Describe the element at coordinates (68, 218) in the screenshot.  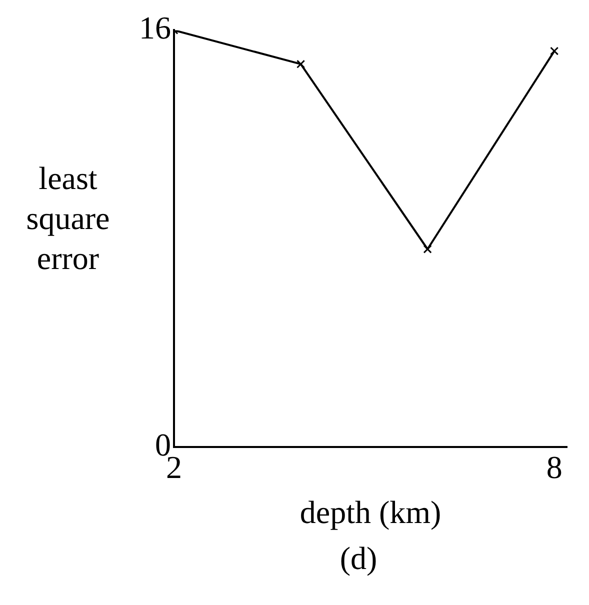
I see `y-axis-title: least square error` at that location.